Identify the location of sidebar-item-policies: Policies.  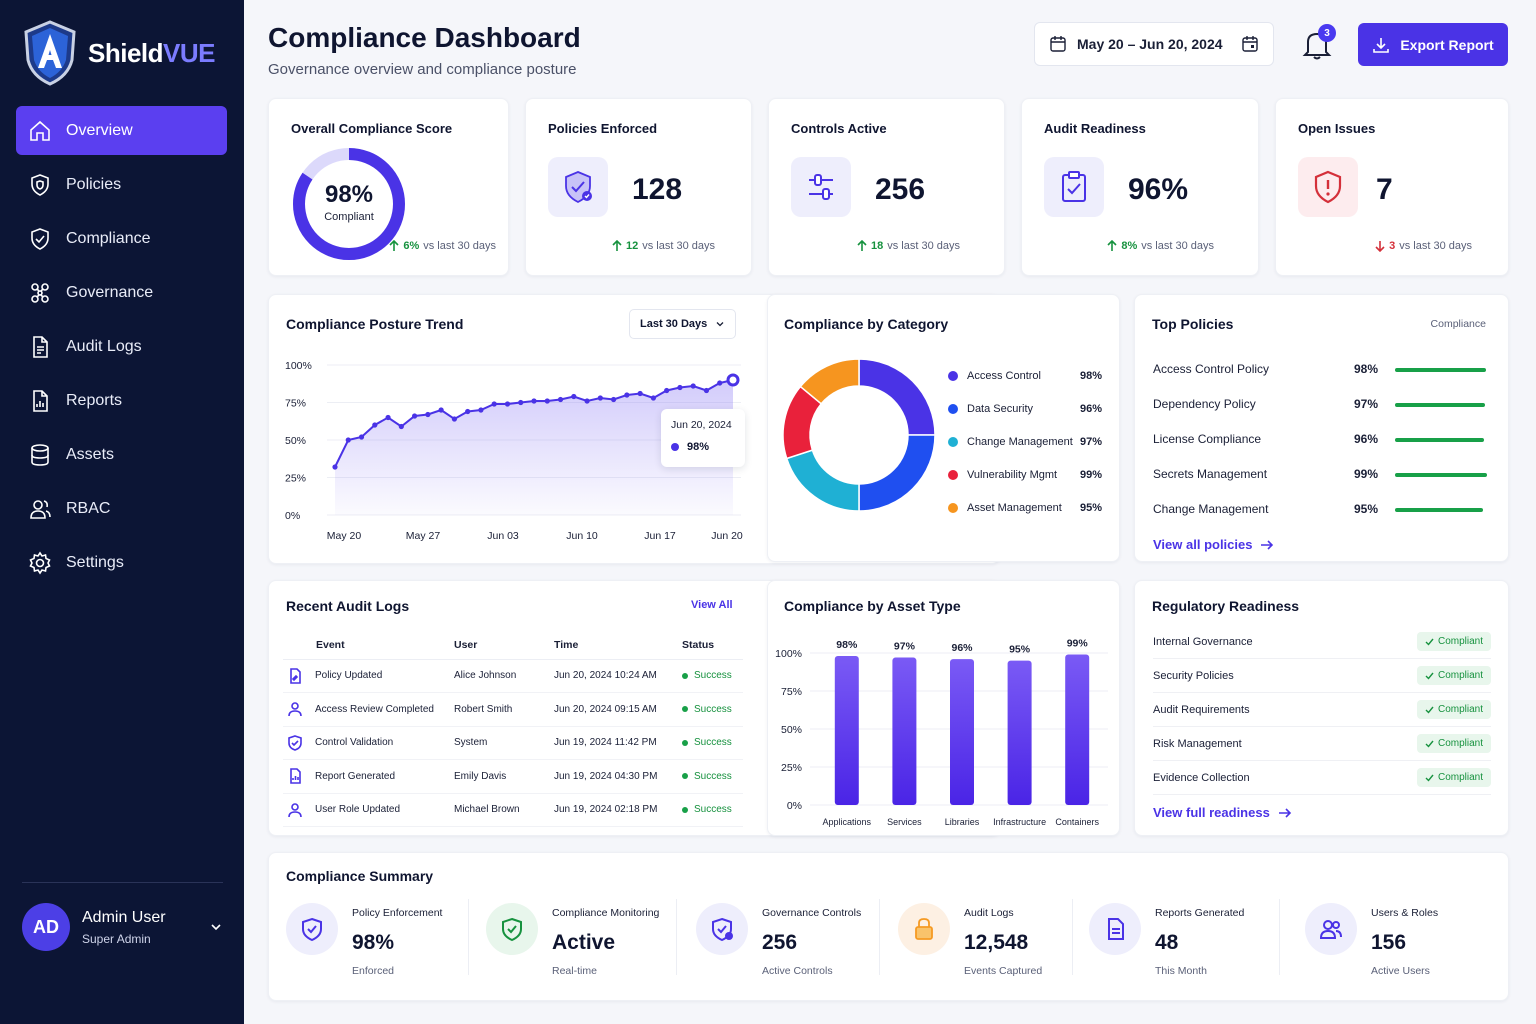
(121, 184).